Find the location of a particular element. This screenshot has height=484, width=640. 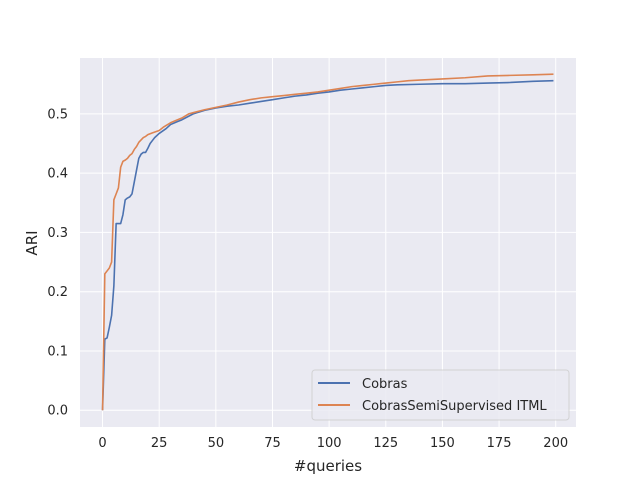

legend: Cobras CobrasSemiSupervised ITML is located at coordinates (440, 395).